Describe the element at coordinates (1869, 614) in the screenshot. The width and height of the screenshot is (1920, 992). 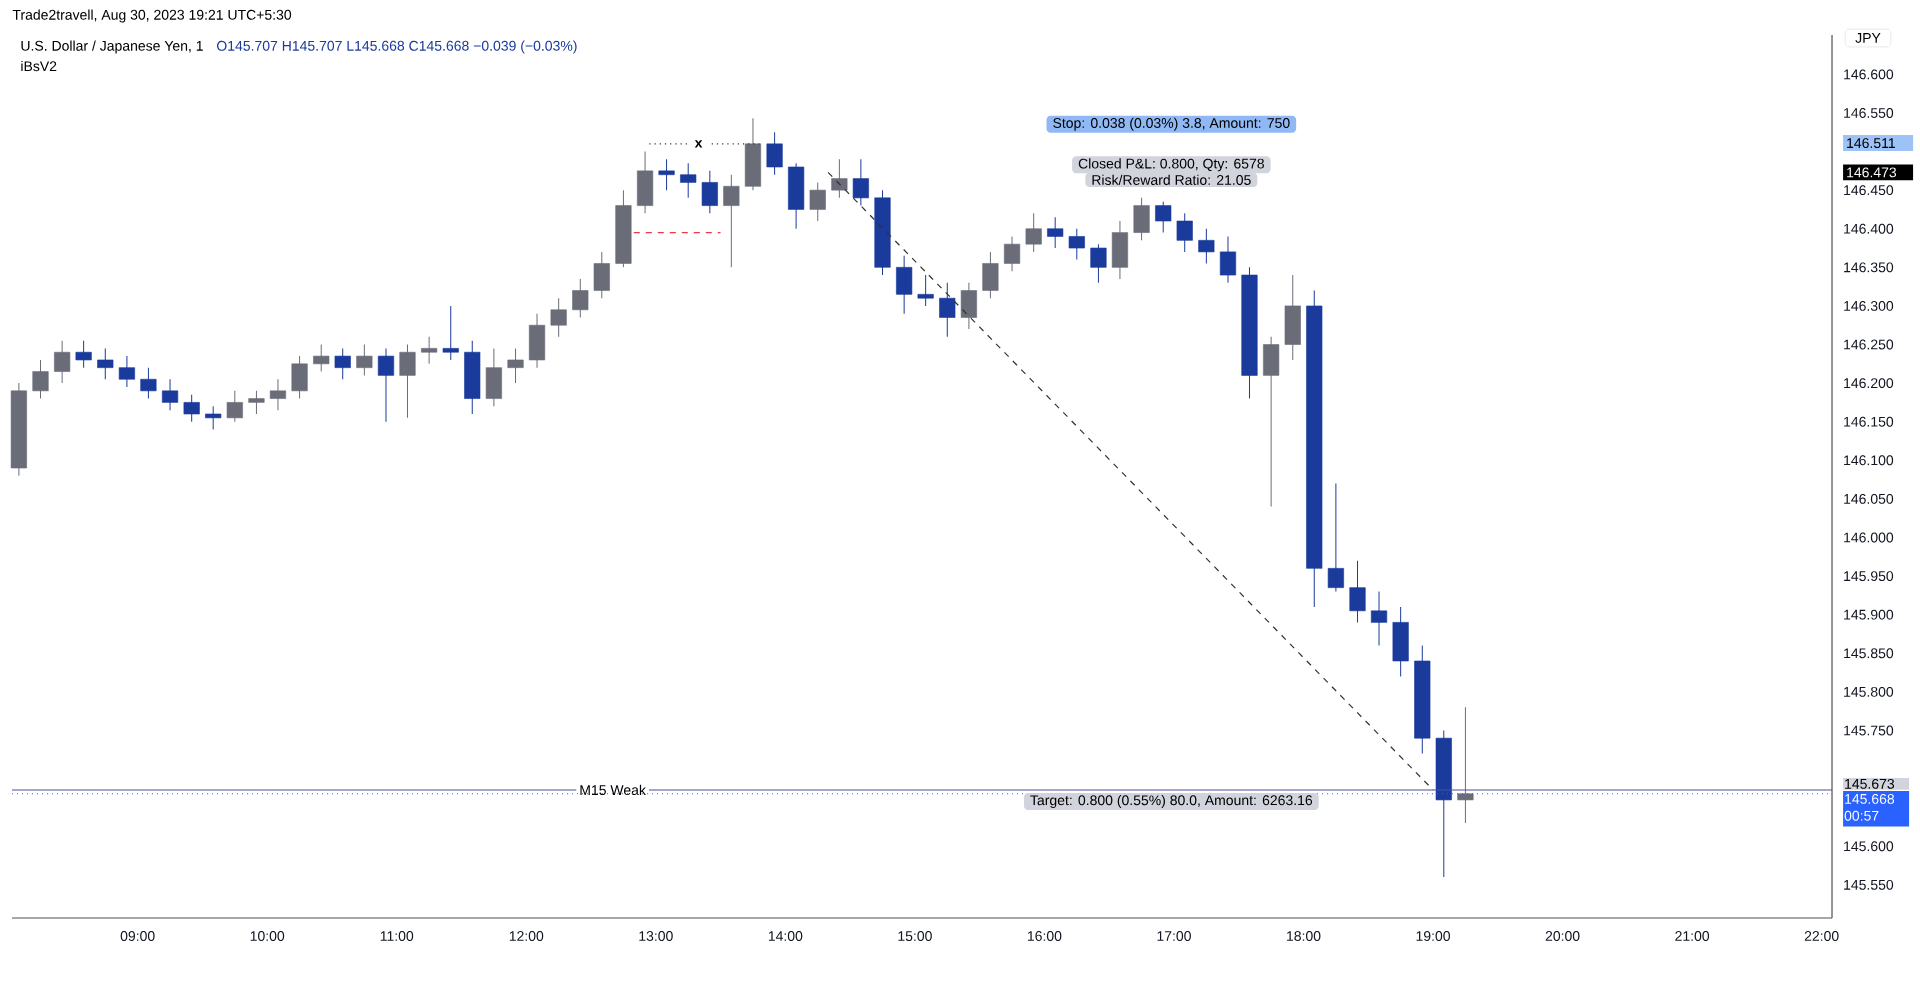
I see `y-tick-label: 145.900` at that location.